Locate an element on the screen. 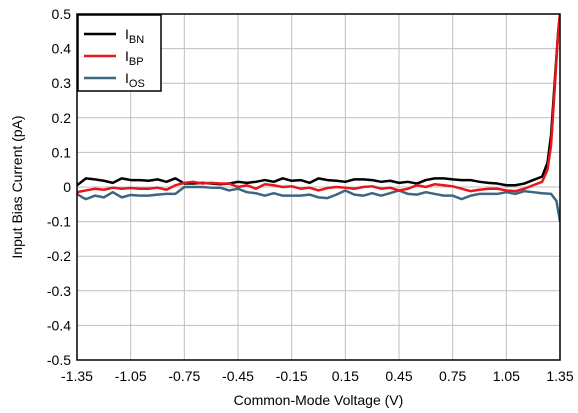  x-tick-label: -0.15 is located at coordinates (292, 376).